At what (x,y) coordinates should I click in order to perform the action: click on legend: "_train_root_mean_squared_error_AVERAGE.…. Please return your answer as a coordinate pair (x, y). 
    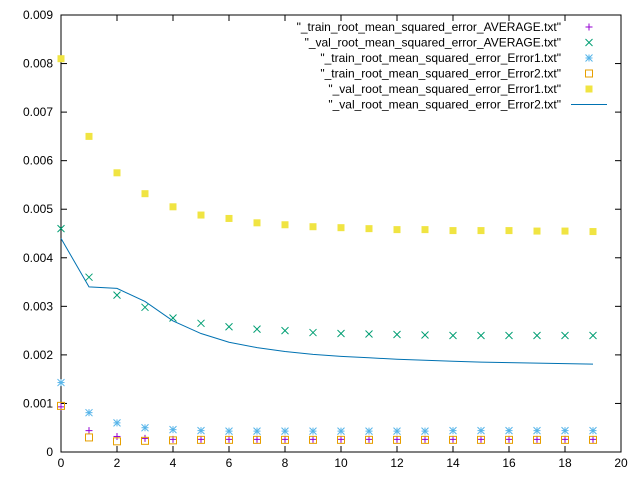
    Looking at the image, I should click on (452, 66).